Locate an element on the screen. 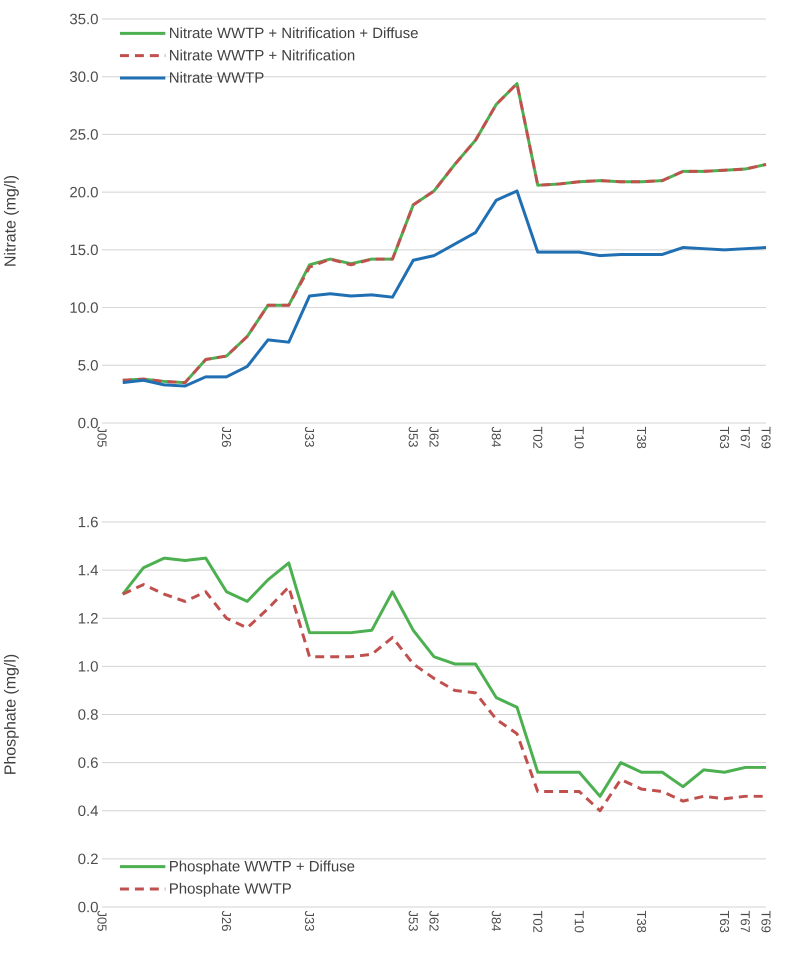 The image size is (785, 955). y-tick-label: 1.4 is located at coordinates (88, 570).